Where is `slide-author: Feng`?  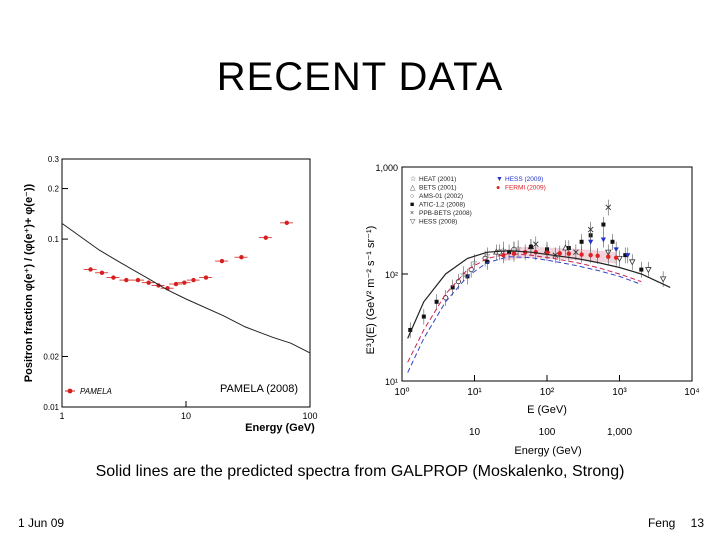 slide-author: Feng is located at coordinates (661, 523).